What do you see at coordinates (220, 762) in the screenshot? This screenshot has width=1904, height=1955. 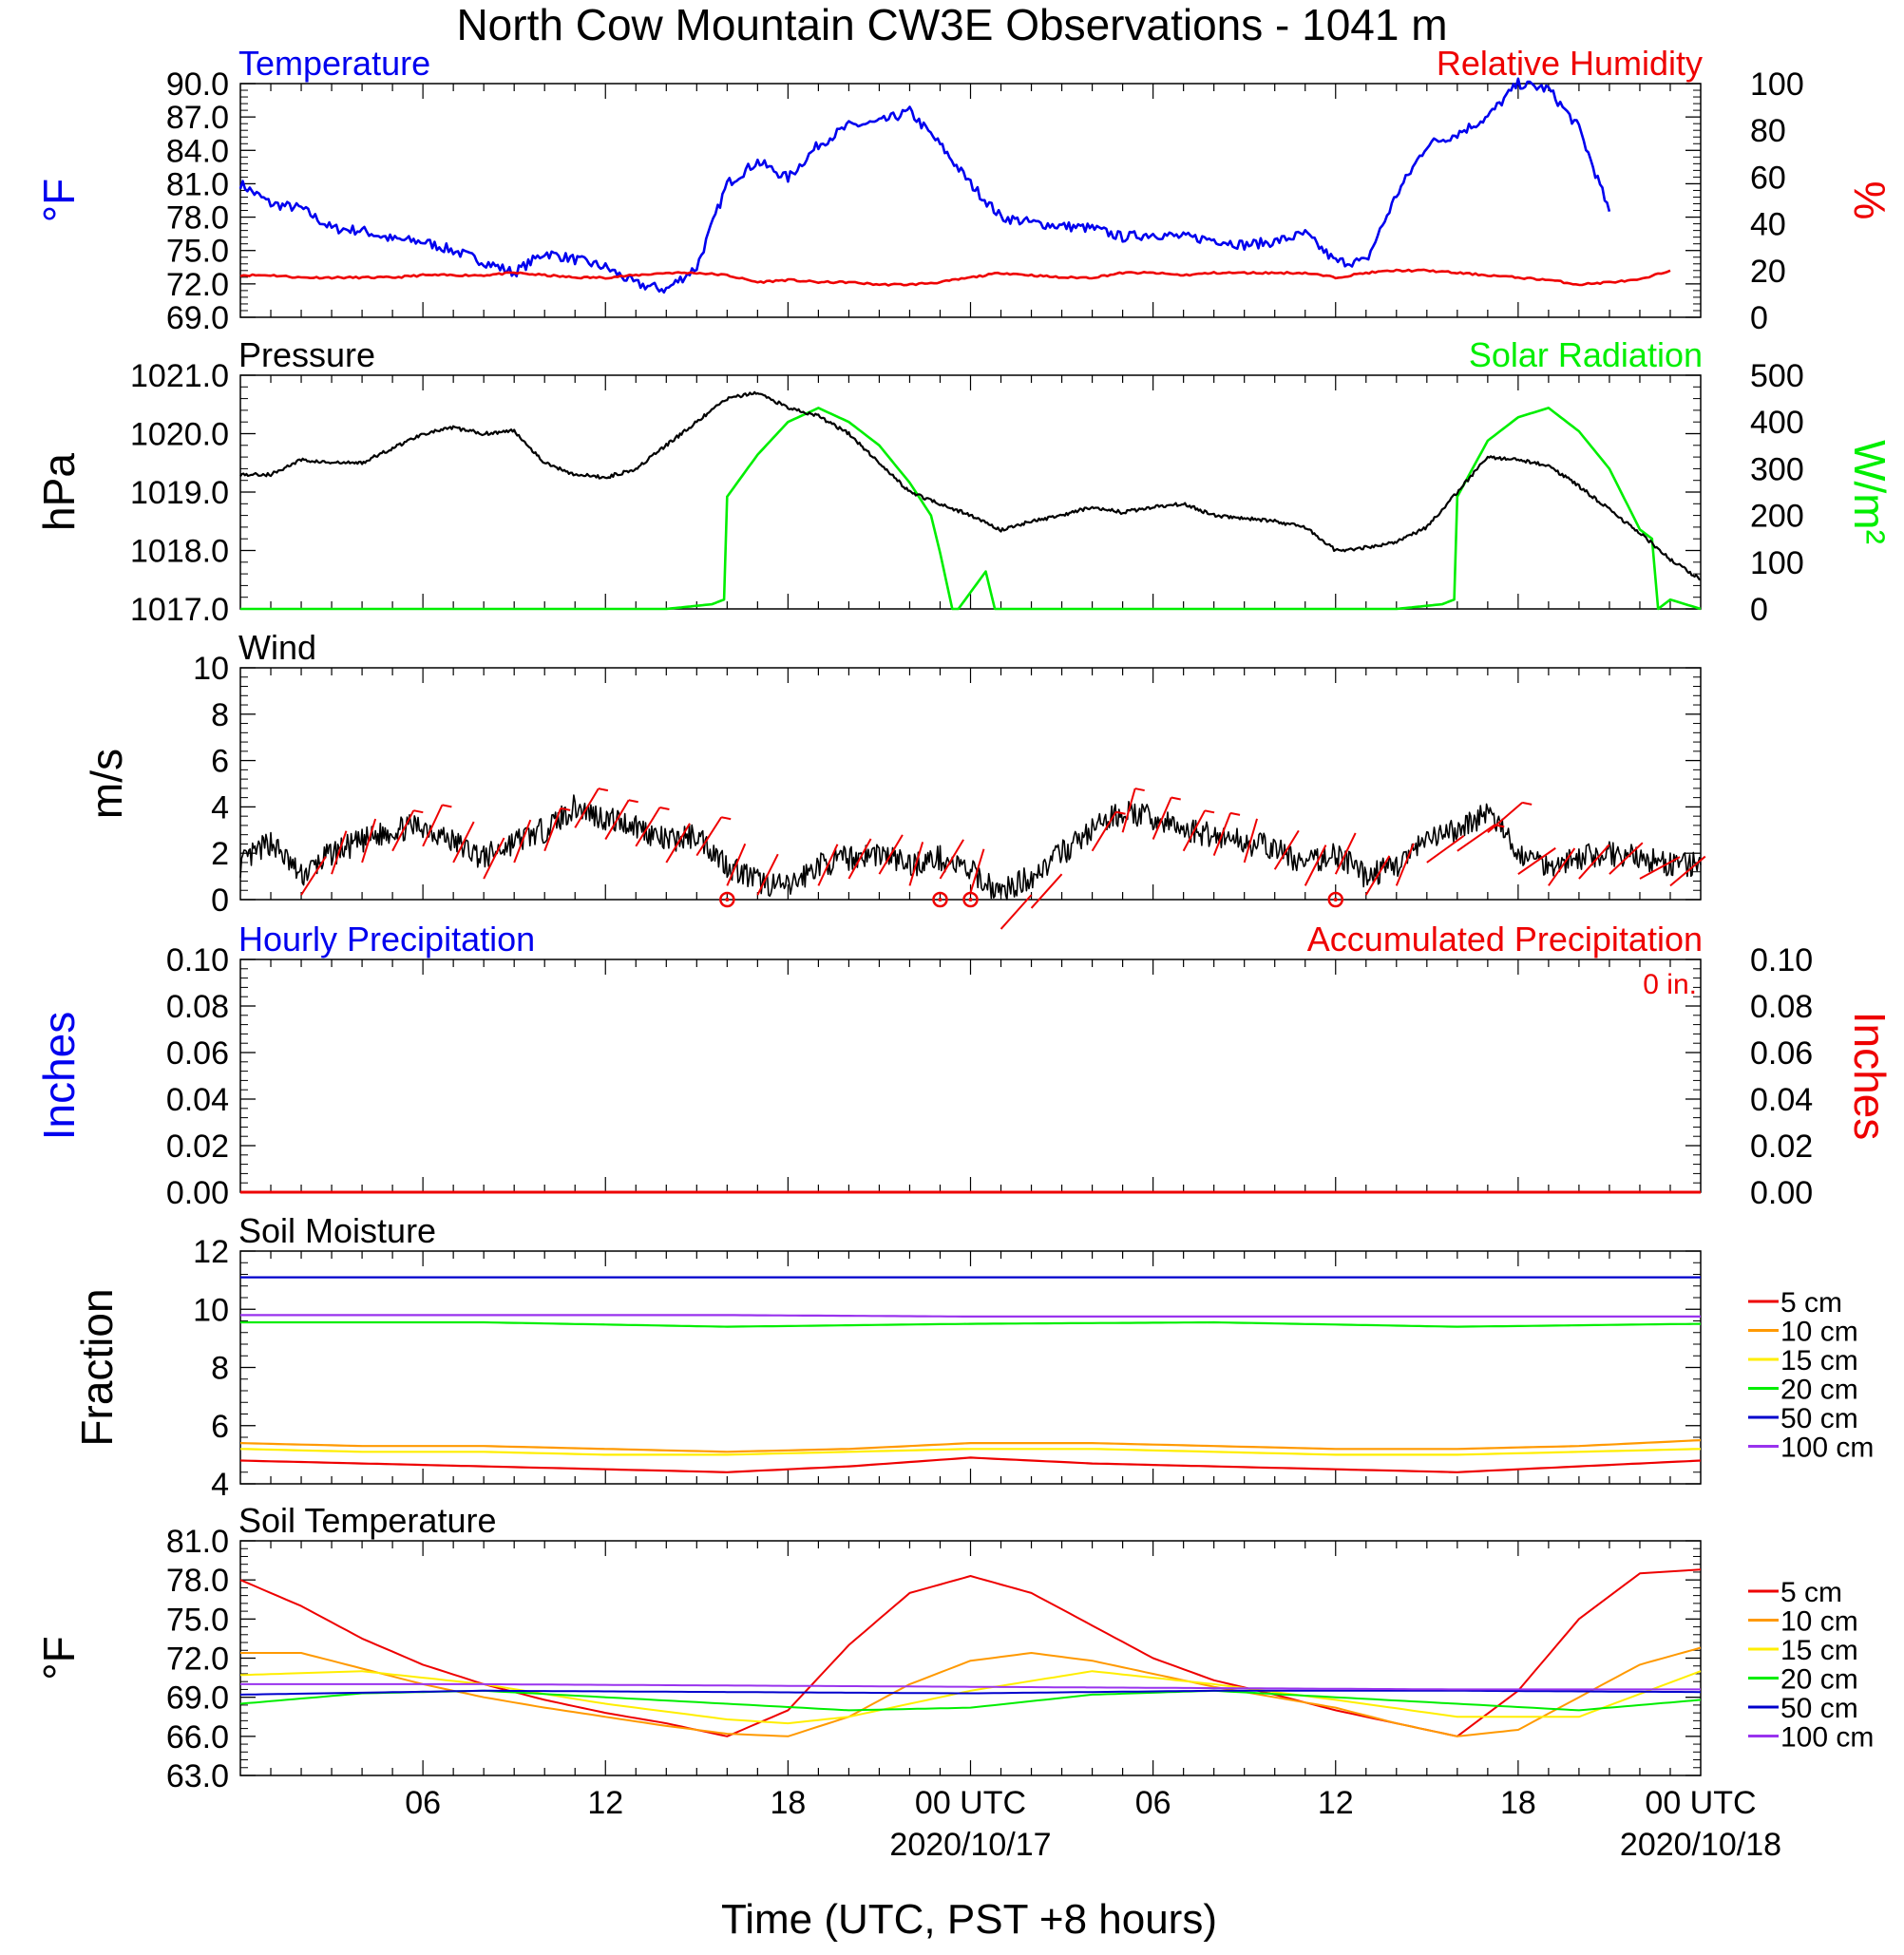 I see `wind-y-tick-label: 6` at bounding box center [220, 762].